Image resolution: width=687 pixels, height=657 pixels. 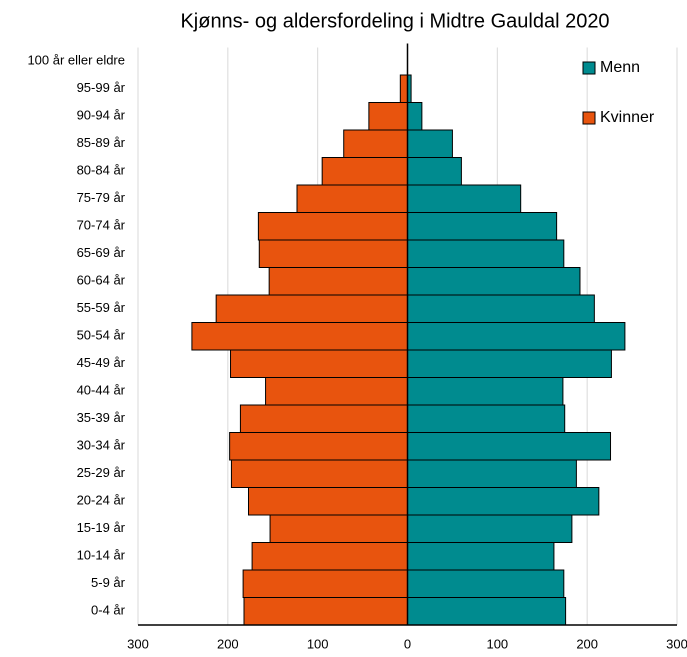 I want to click on y-tick-label: 75-79 år, so click(x=101, y=197).